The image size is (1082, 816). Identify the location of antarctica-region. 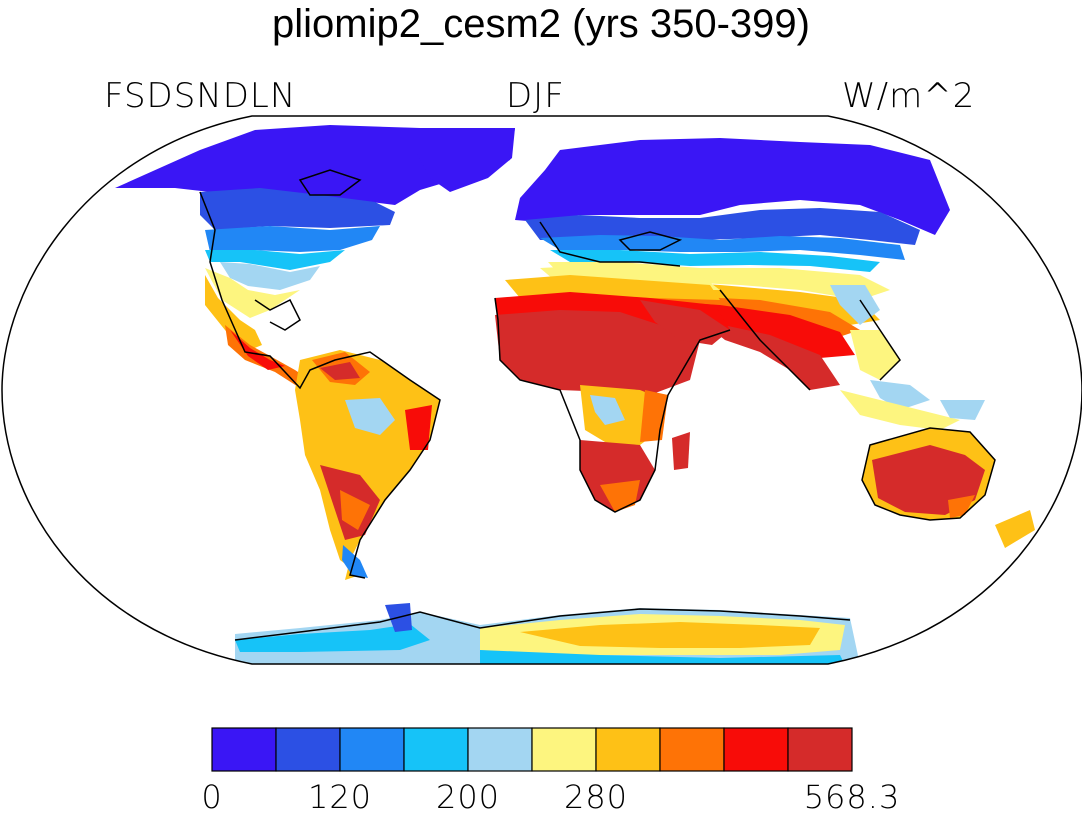
(547, 633).